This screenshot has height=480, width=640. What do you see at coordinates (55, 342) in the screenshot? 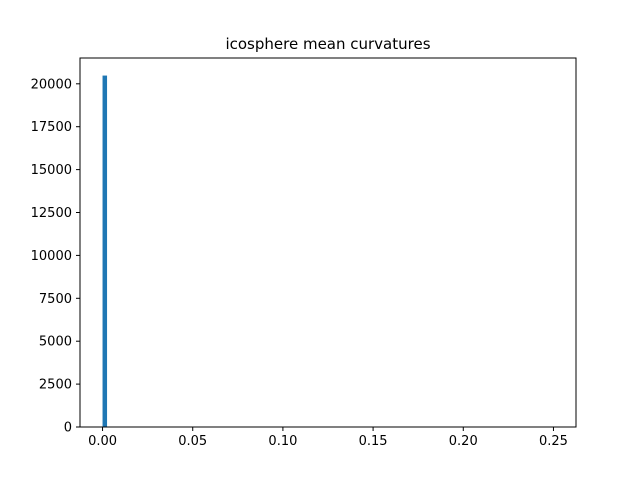
I see `y-tick-label: 5000` at bounding box center [55, 342].